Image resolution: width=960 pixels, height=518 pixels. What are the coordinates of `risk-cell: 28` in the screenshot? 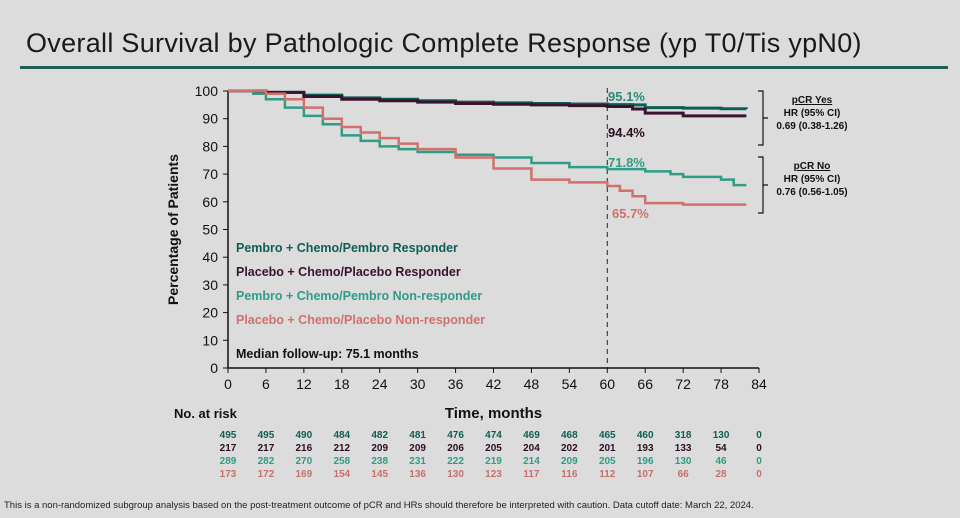 It's located at (722, 474).